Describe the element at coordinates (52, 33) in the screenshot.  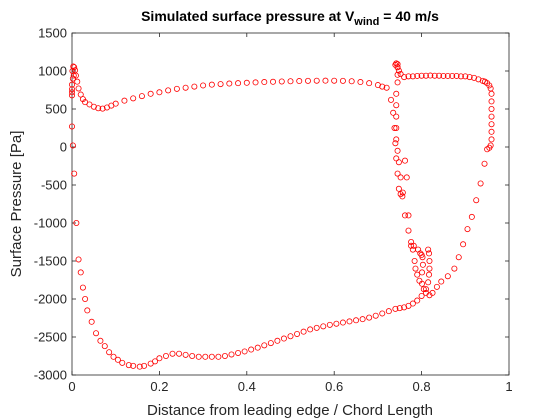
I see `y-tick-label: 1500` at that location.